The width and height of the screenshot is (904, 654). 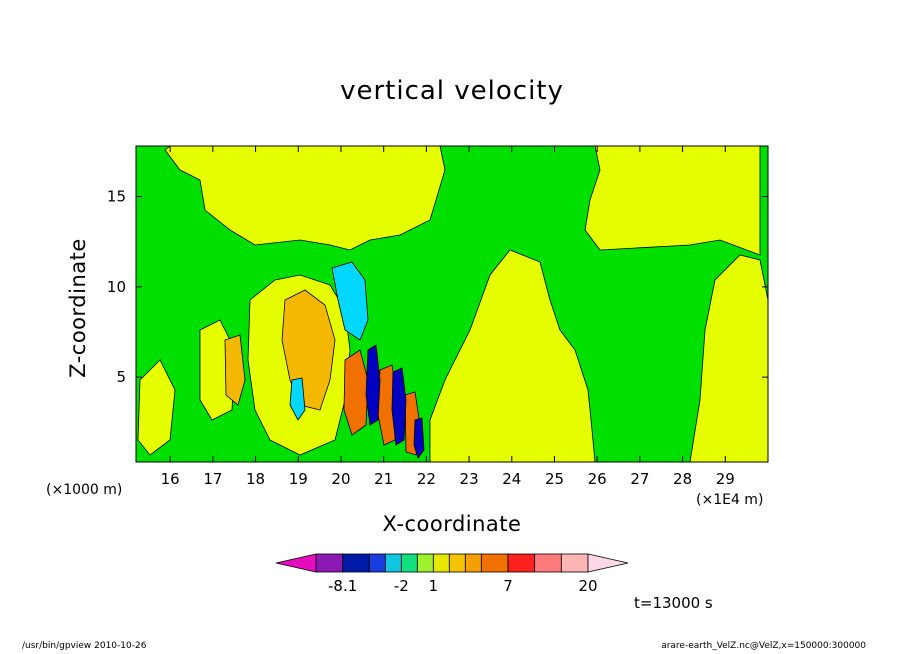 What do you see at coordinates (156, 407) in the screenshot?
I see `yellow-blob-left` at bounding box center [156, 407].